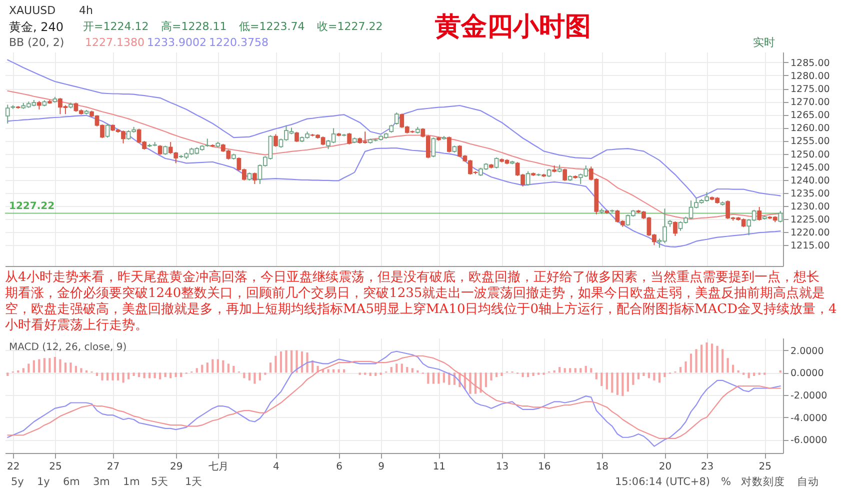 The image size is (850, 500). Describe the element at coordinates (763, 481) in the screenshot. I see `text: 对数刻度` at that location.